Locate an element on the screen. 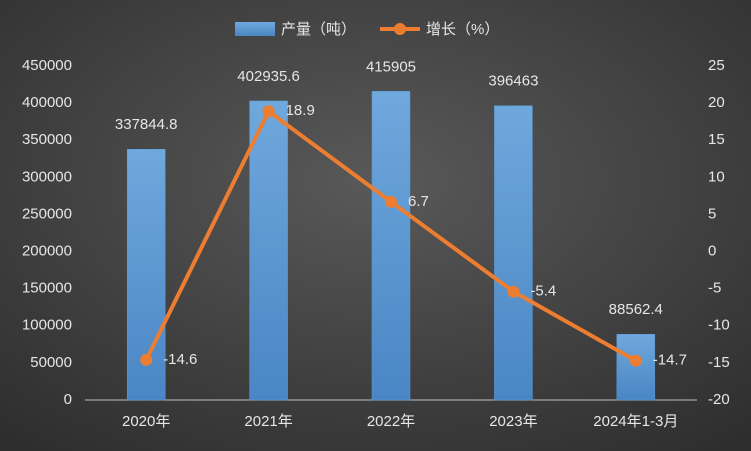 The height and width of the screenshot is (451, 751). y-tick-label: 50000 is located at coordinates (51, 362).